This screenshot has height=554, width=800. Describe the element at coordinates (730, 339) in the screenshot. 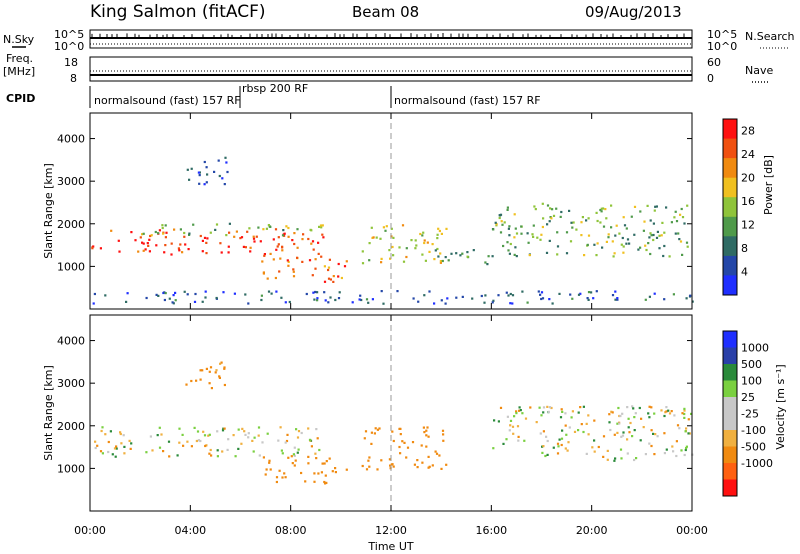

I see `velocity-colorbar-swatch` at that location.